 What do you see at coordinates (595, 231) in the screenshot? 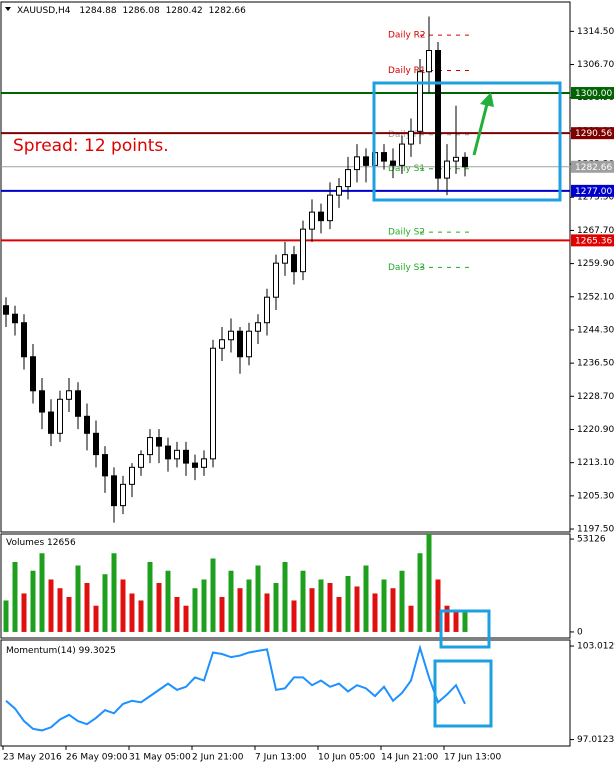
I see `y-tick-label: 1267.70` at bounding box center [595, 231].